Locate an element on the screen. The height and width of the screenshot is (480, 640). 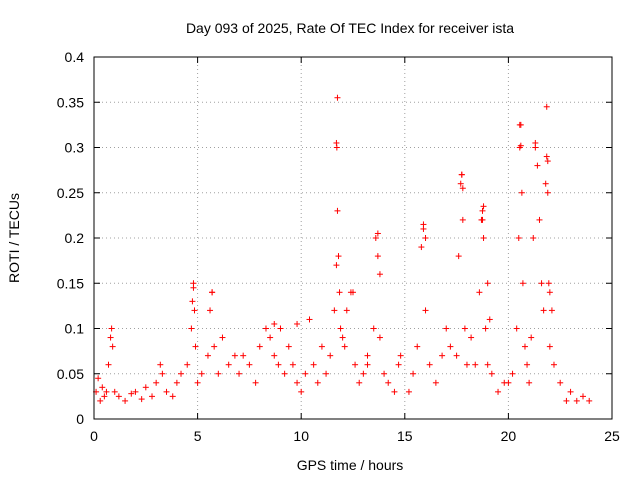
y-tick-label: 0.35 is located at coordinates (70, 102).